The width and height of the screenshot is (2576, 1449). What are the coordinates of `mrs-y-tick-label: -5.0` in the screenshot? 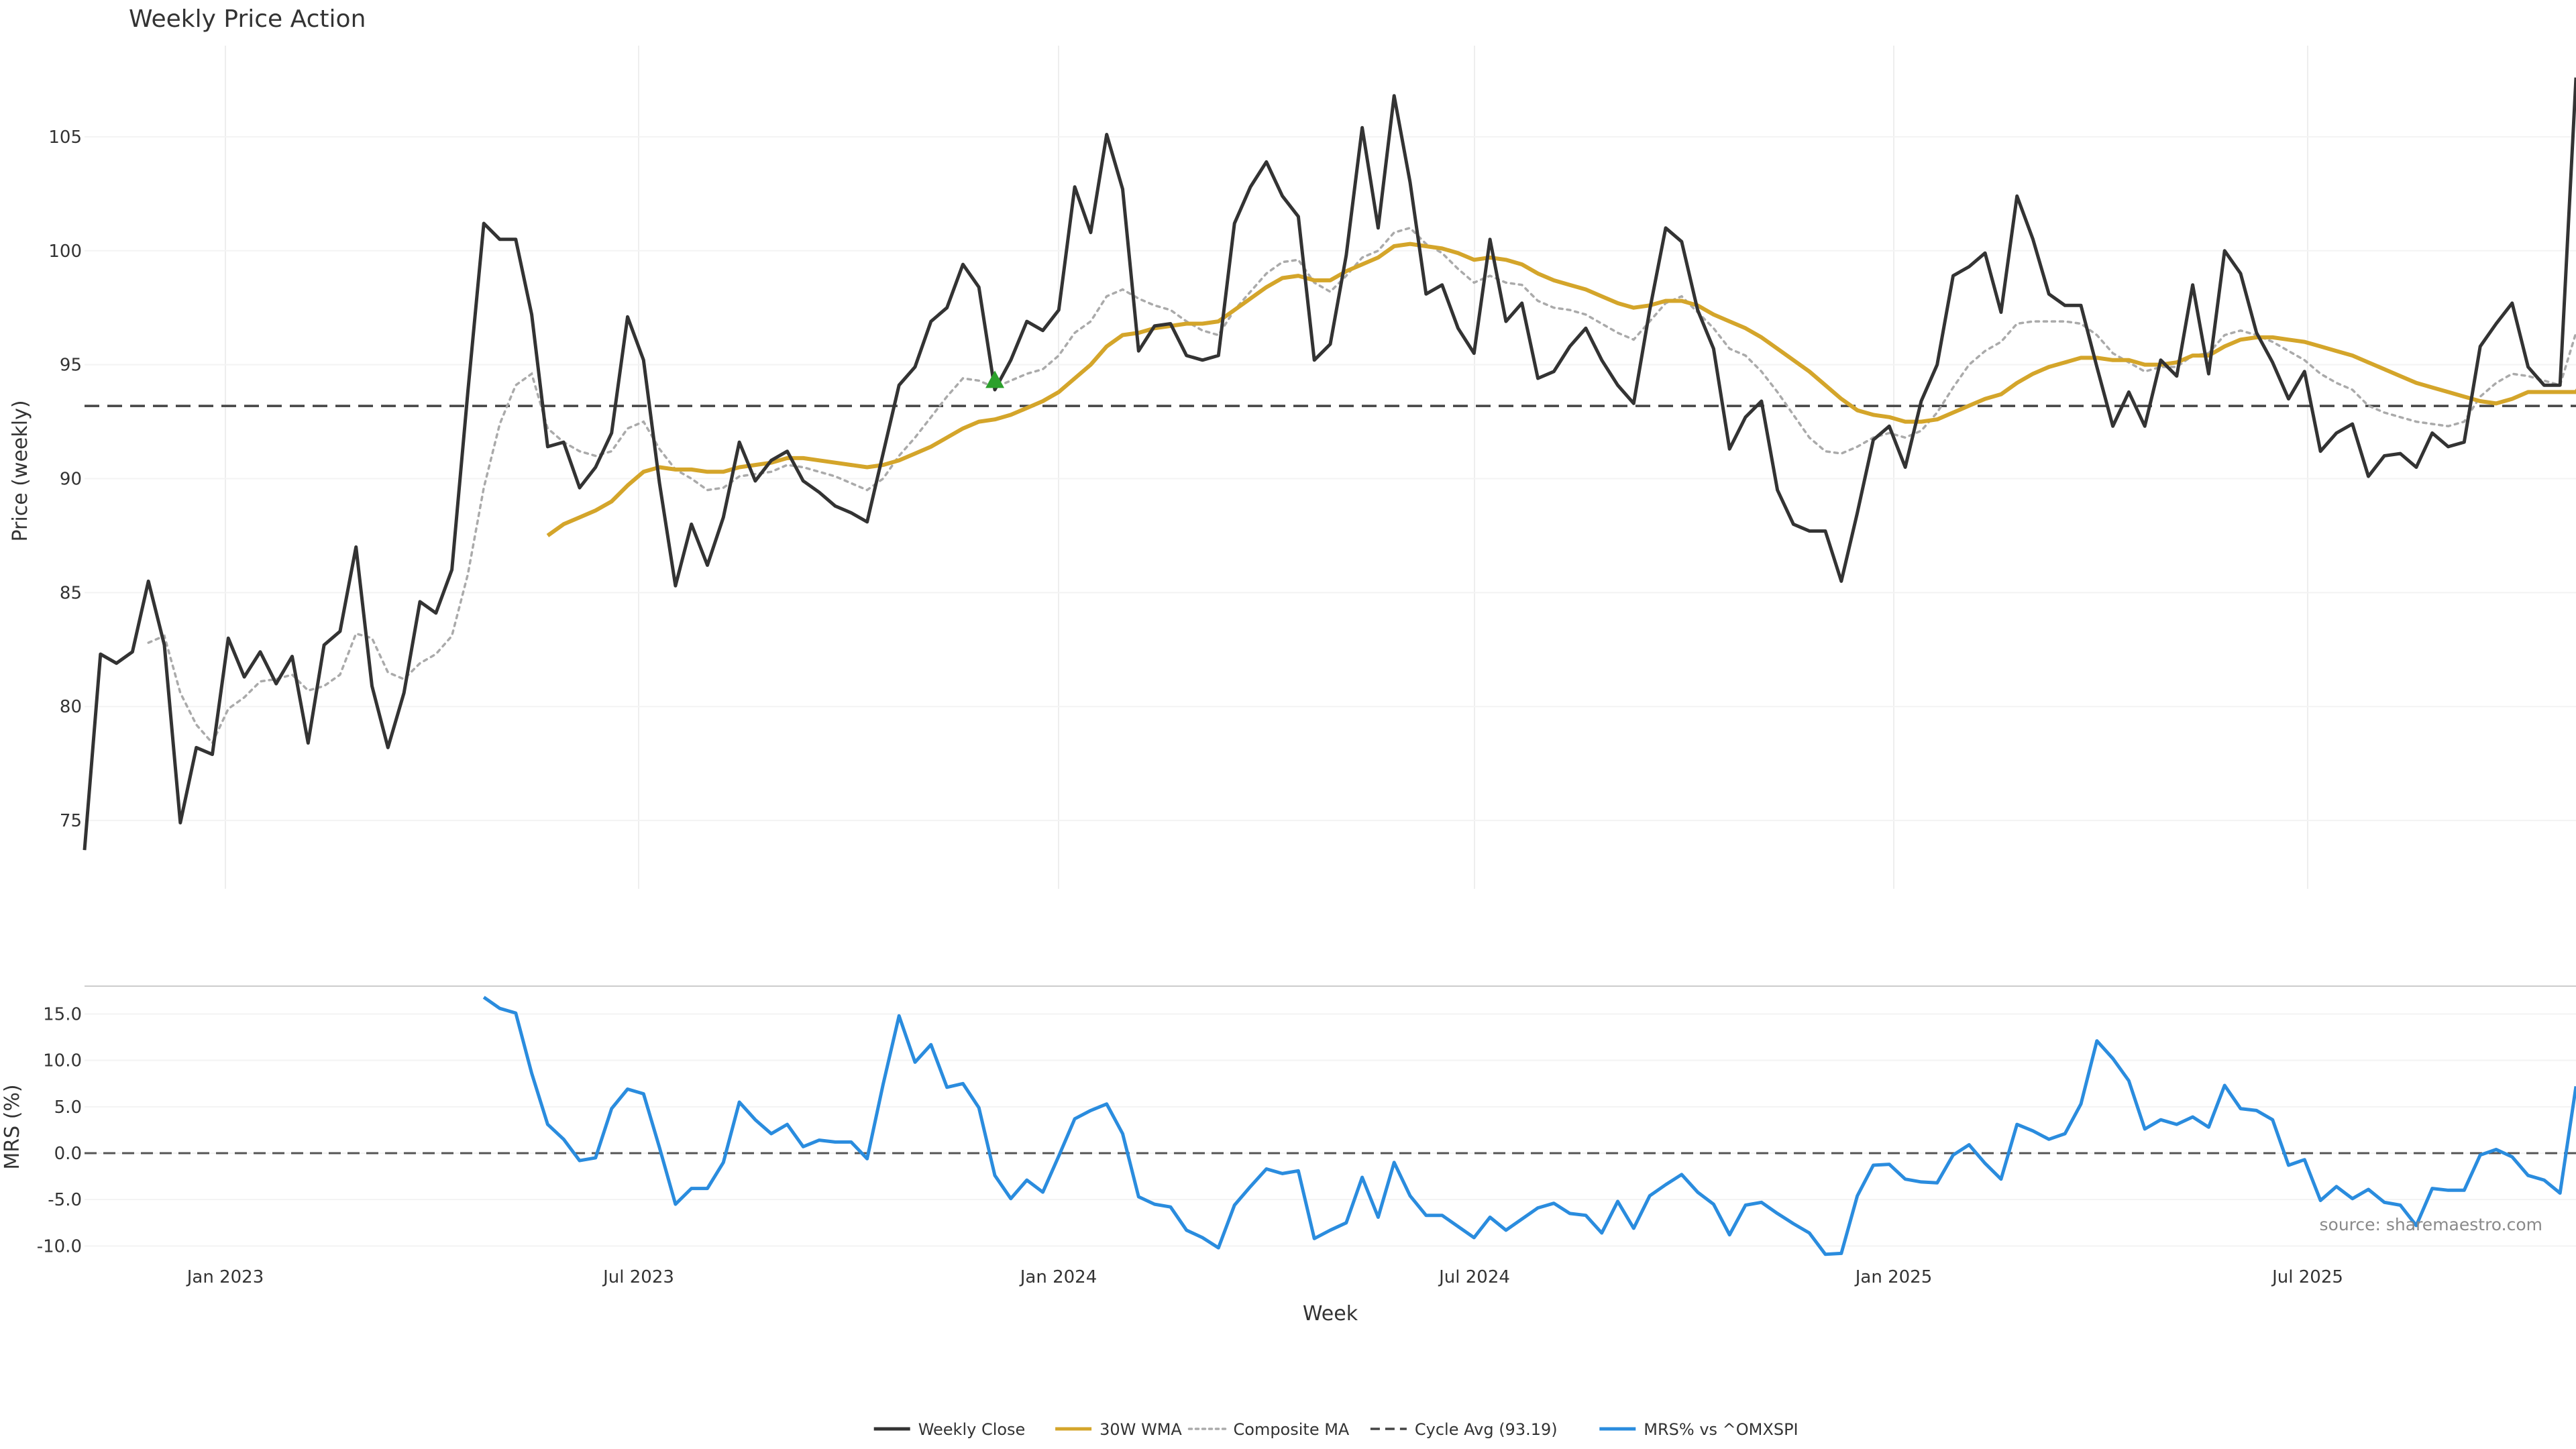 It's located at (65, 1200).